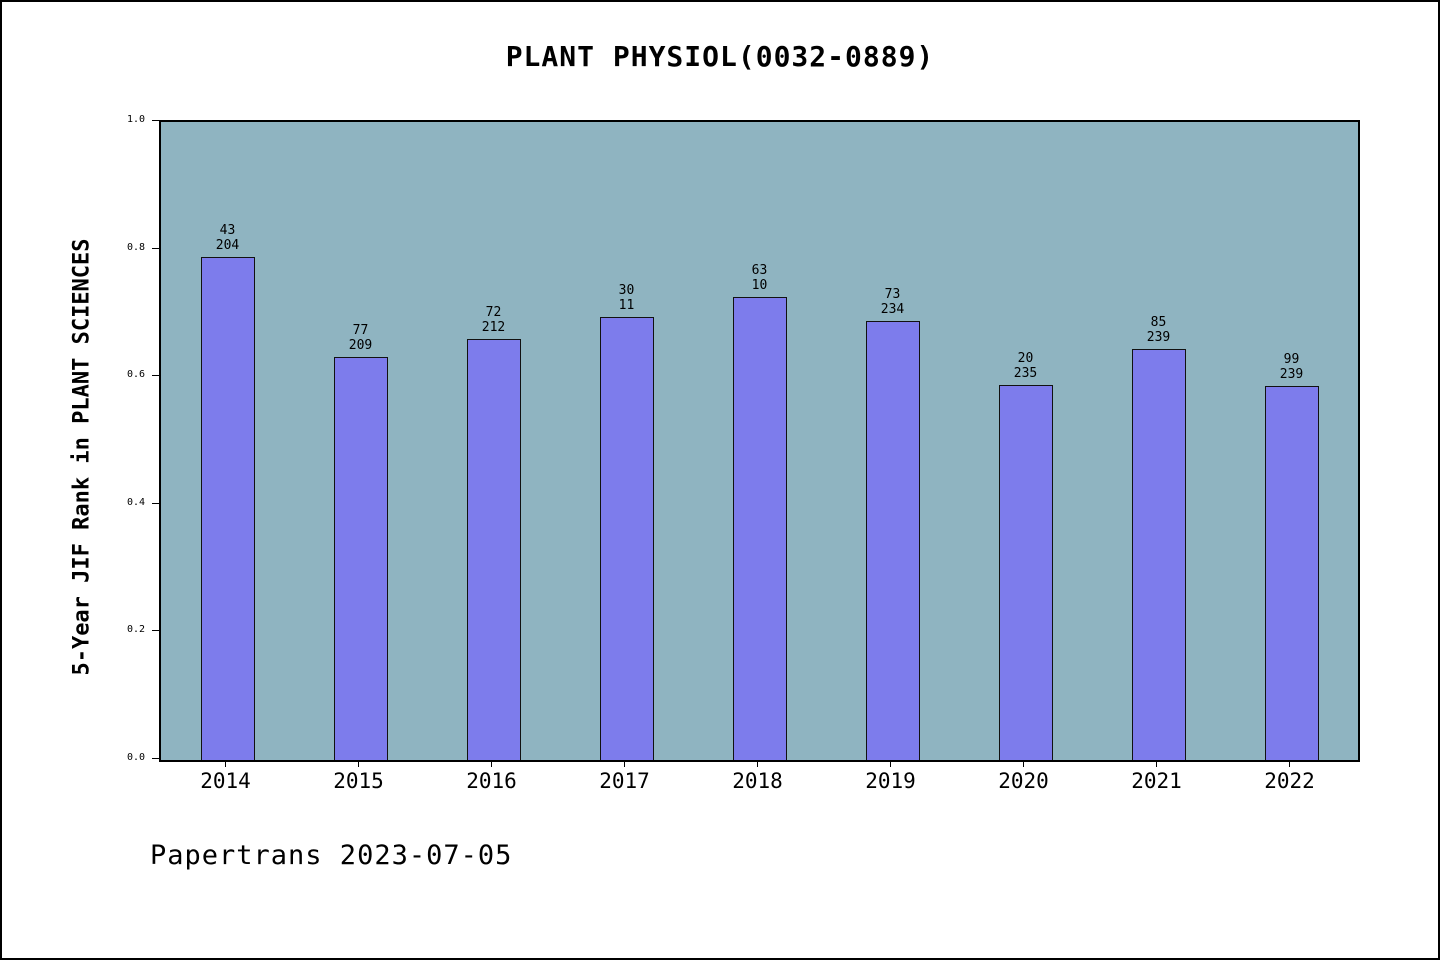 The width and height of the screenshot is (1440, 960). Describe the element at coordinates (360, 338) in the screenshot. I see `bar-label-2015: 77 209` at that location.